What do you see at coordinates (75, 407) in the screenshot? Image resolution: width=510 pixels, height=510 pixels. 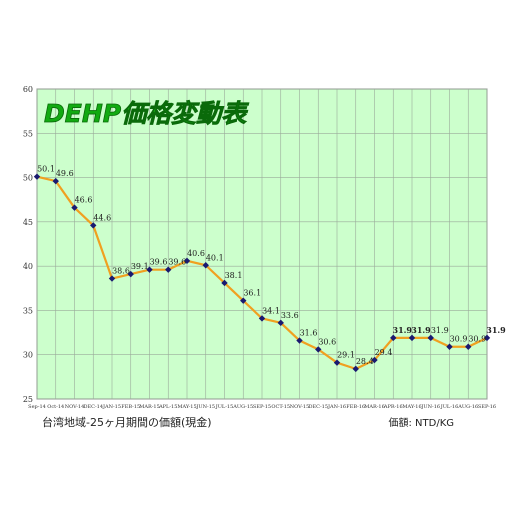 I see `x-tick-label: NOV-14` at bounding box center [75, 407].